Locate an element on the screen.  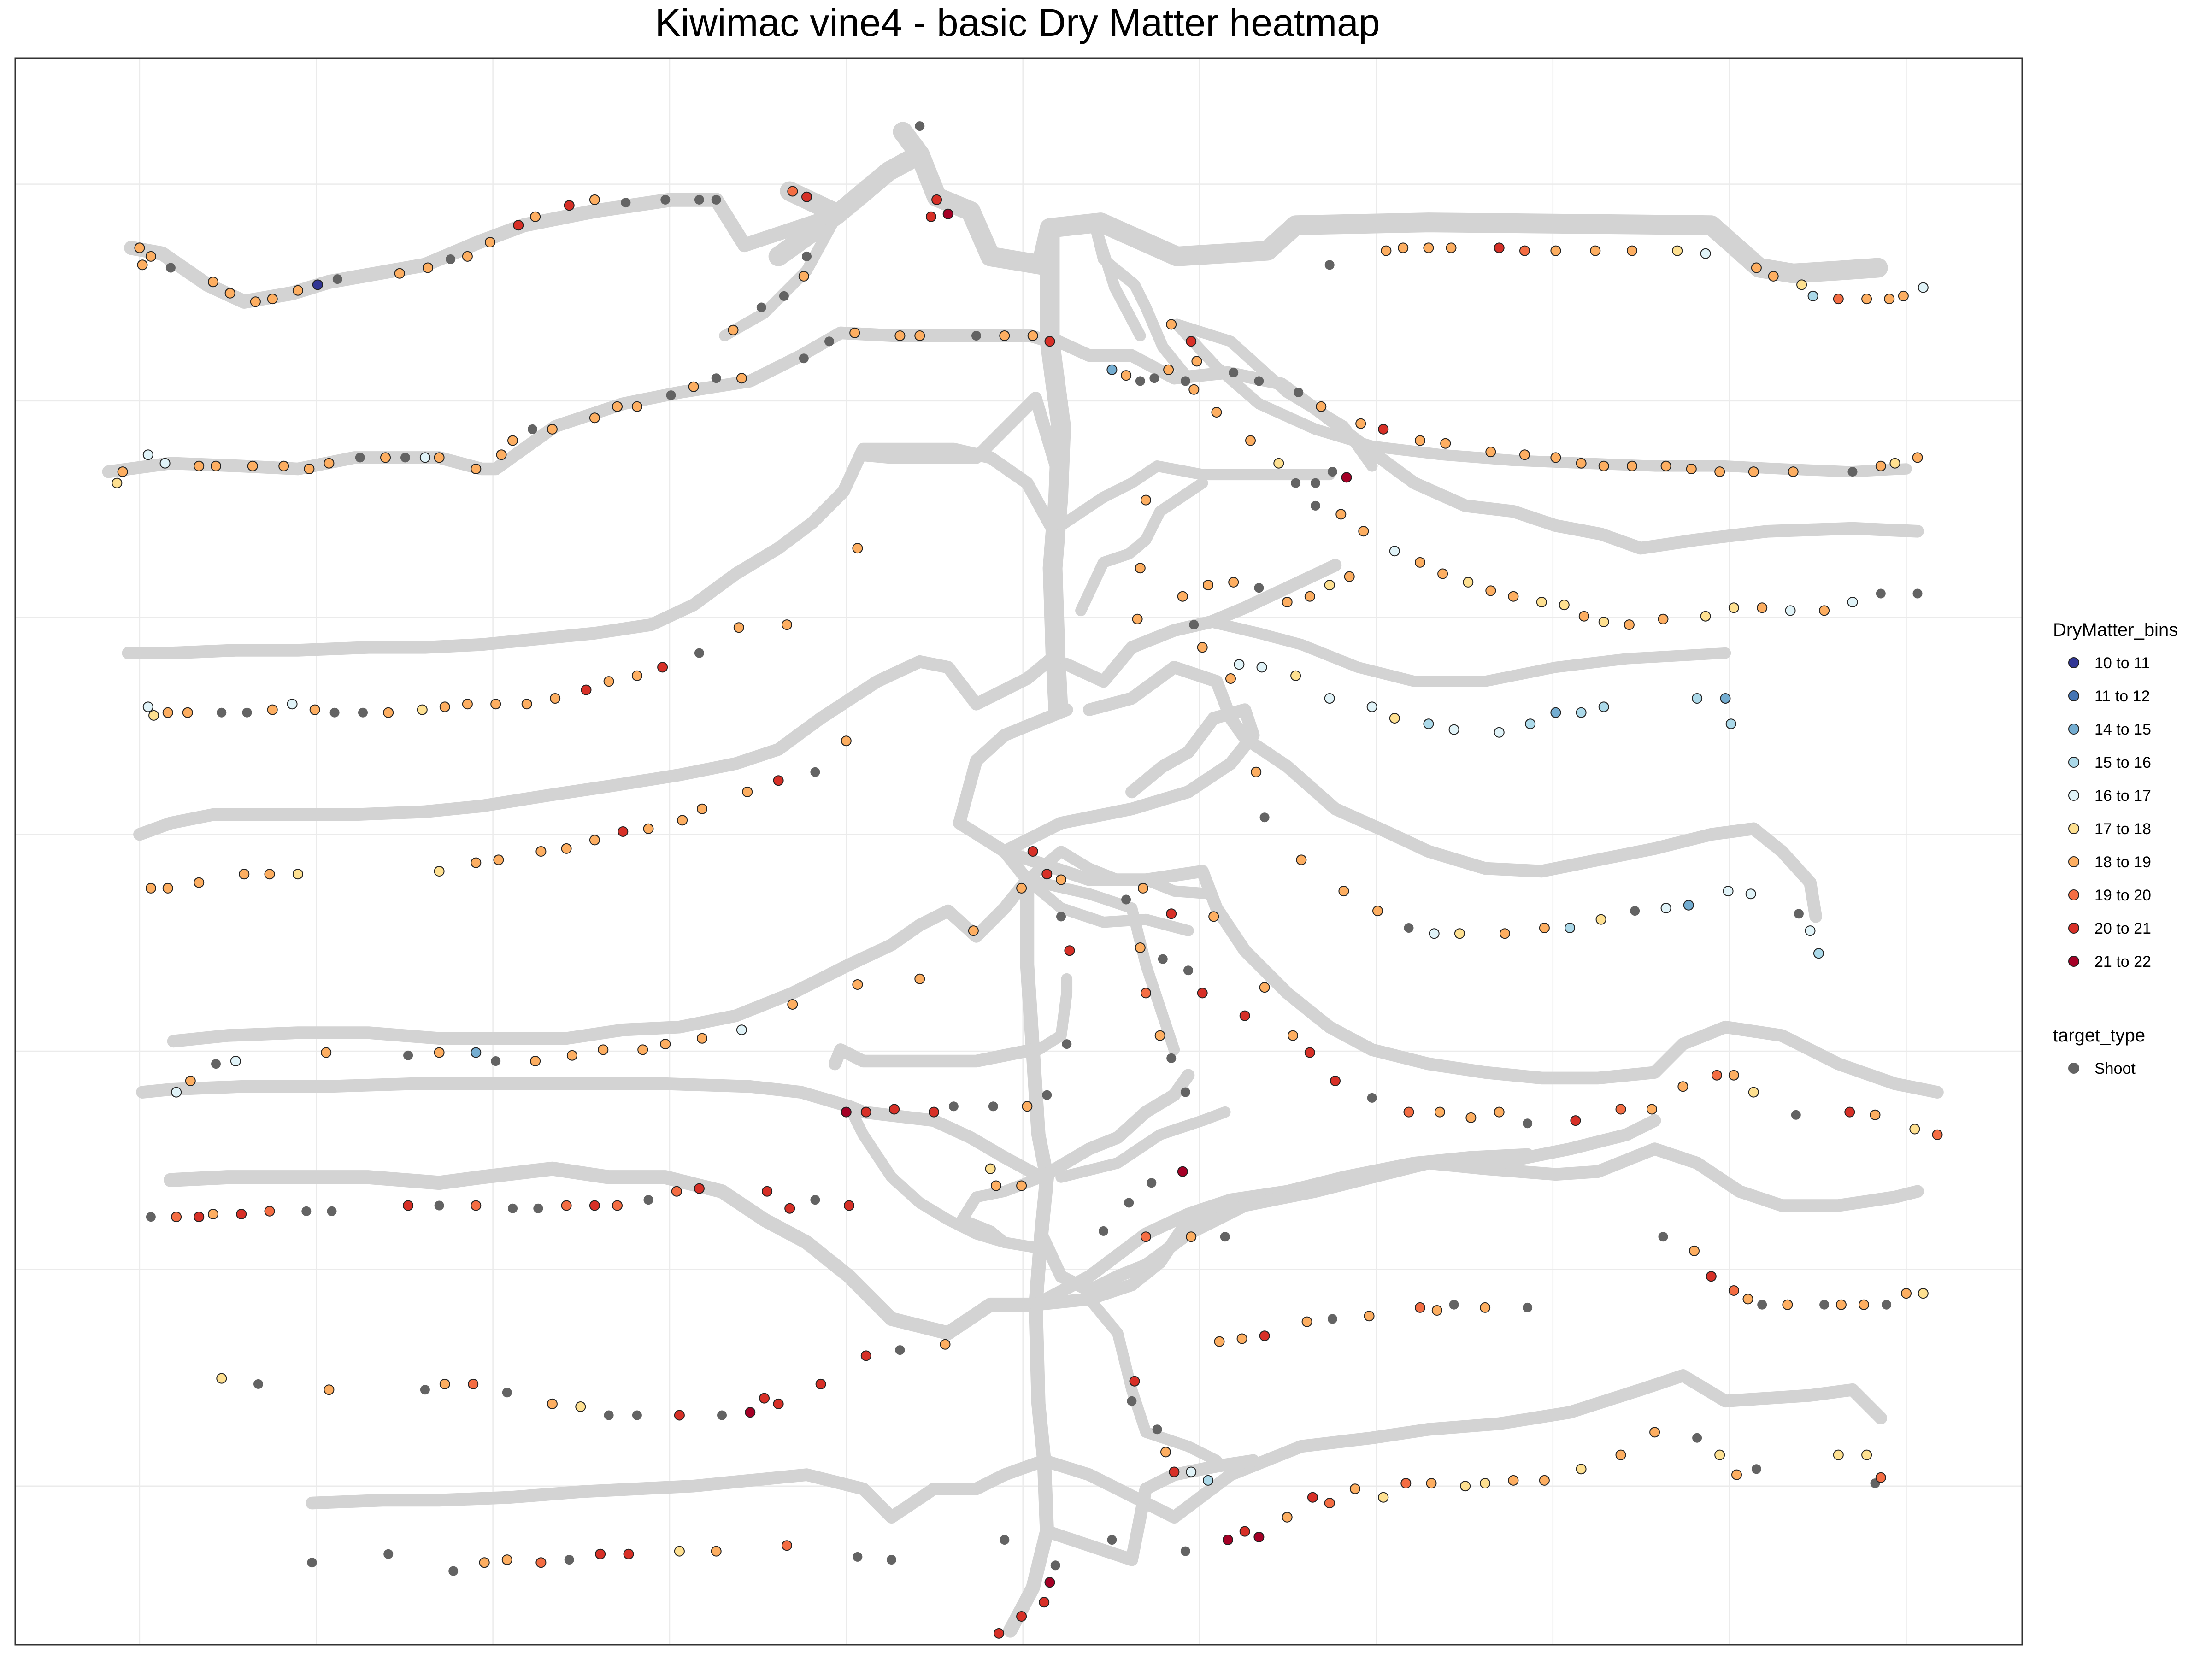
legend-key is located at coordinates (2073, 795).